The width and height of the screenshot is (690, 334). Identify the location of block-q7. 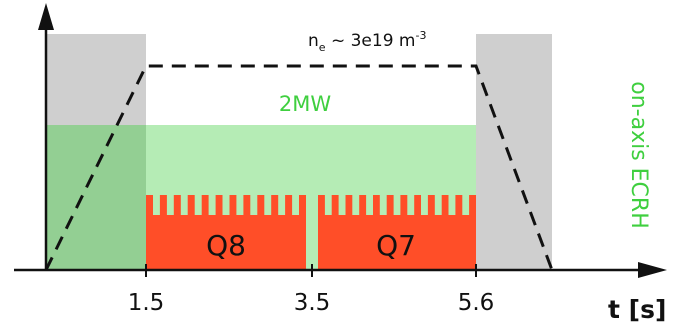
(397, 232).